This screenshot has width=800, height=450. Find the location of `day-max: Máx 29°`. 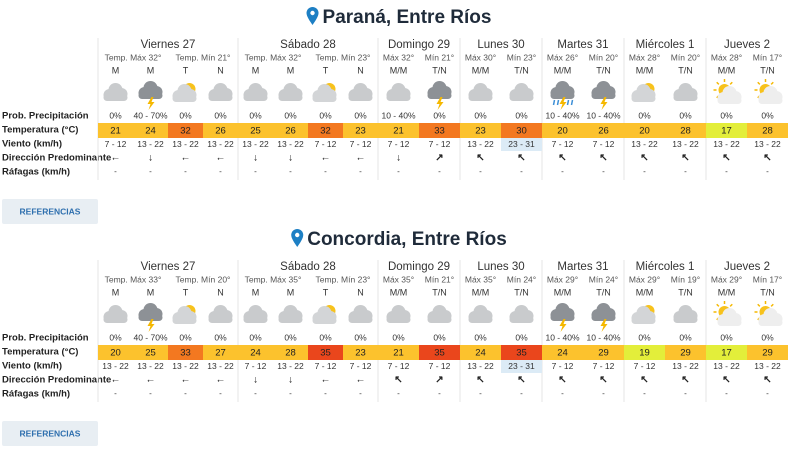

day-max: Máx 29° is located at coordinates (644, 279).